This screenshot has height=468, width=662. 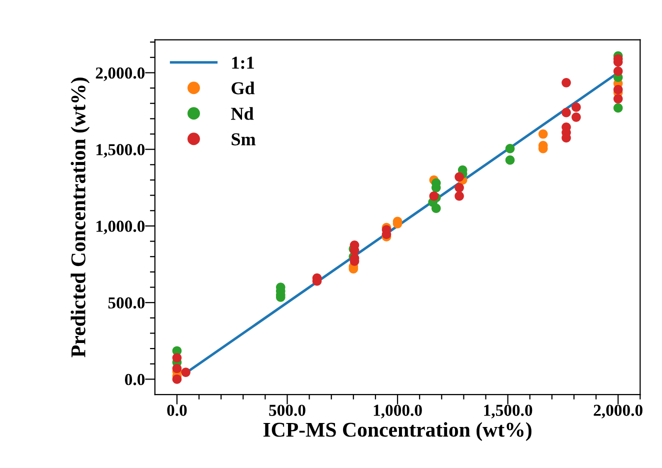 What do you see at coordinates (120, 227) in the screenshot?
I see `y-tick-label: 1,000.0` at bounding box center [120, 227].